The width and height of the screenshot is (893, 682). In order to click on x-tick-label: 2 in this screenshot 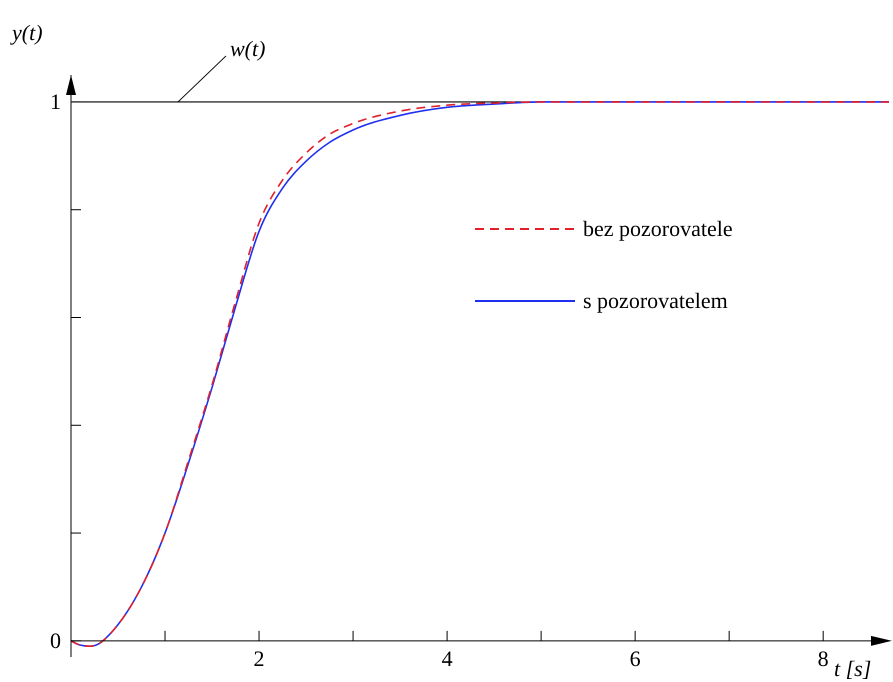, I will do `click(259, 658)`.